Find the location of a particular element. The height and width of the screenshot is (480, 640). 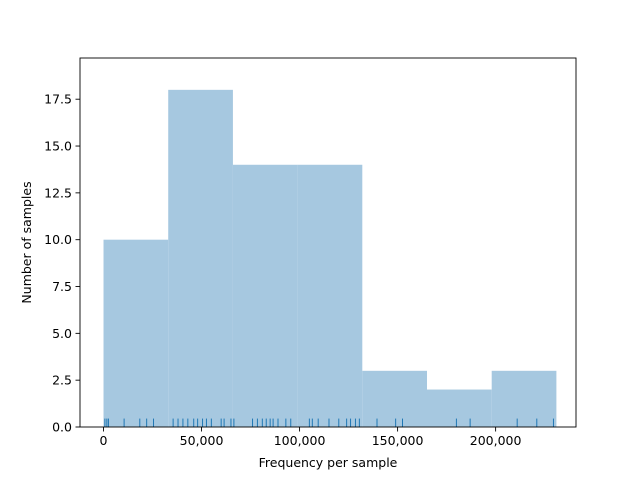

y-tick-label: 17.5 is located at coordinates (58, 99).